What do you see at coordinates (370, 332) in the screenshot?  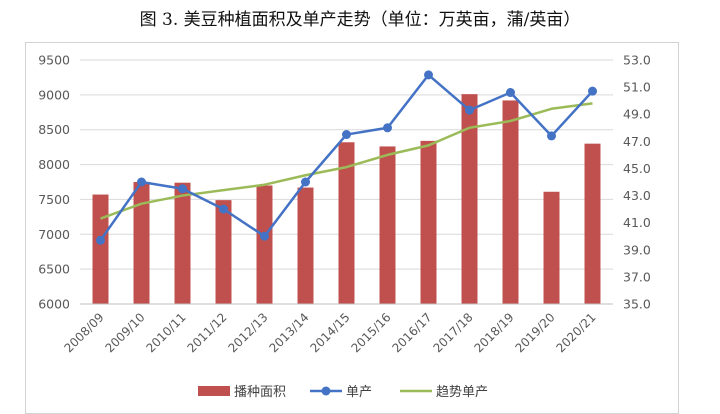 I see `category-label: 2015/16` at bounding box center [370, 332].